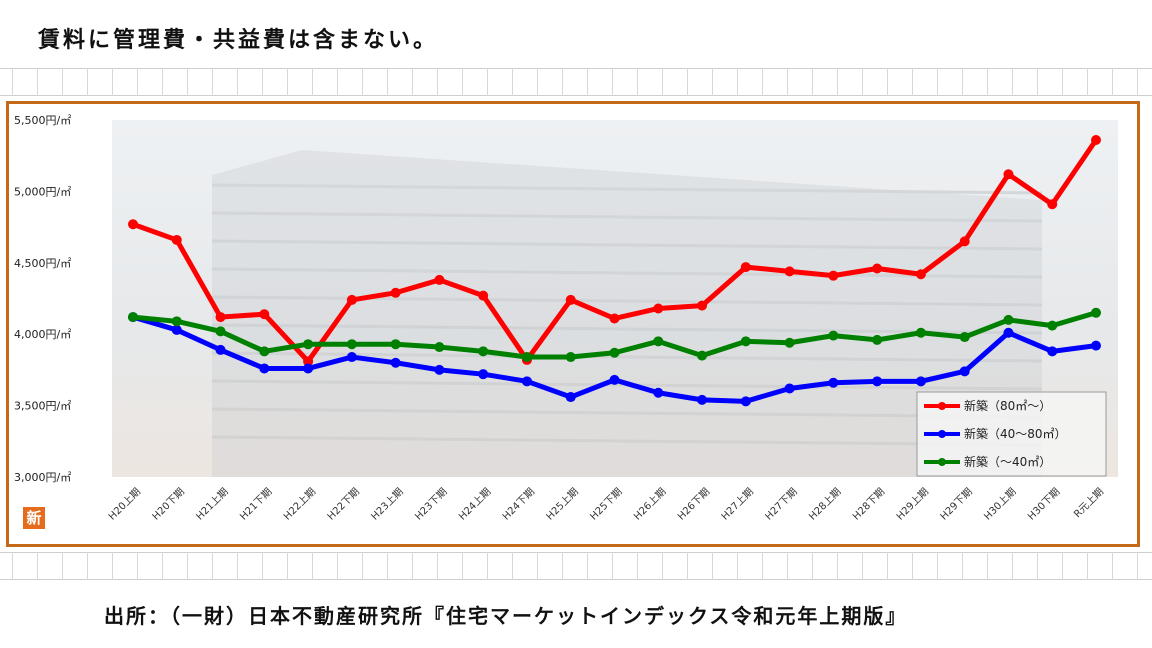  What do you see at coordinates (387, 504) in the screenshot?
I see `x-tick-label: H23上期` at bounding box center [387, 504].